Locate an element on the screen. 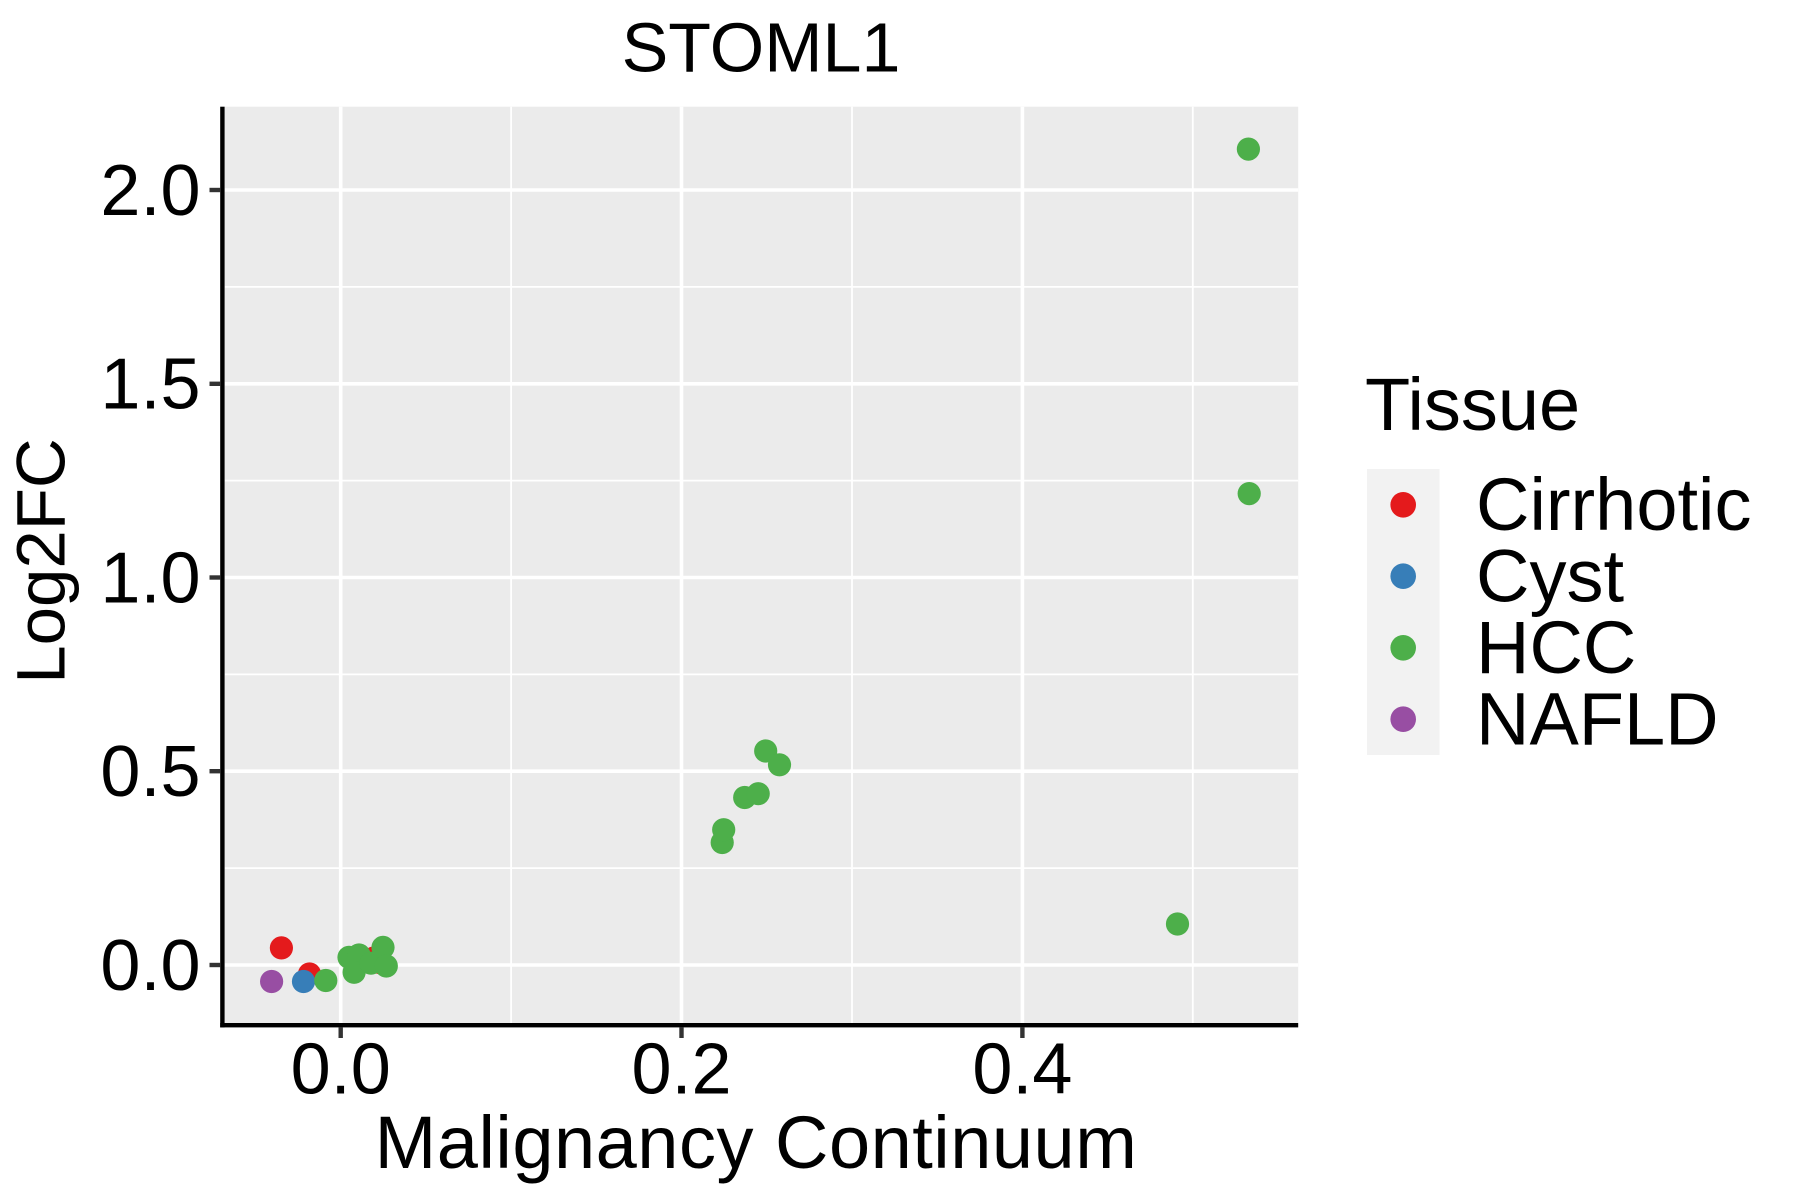 This screenshot has height=1200, width=1800. svg-text: 0.4 is located at coordinates (1022, 1070).